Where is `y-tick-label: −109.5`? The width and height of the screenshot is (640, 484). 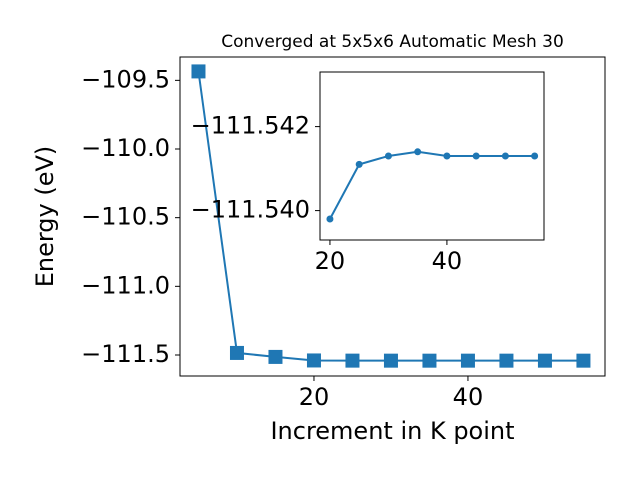 y-tick-label: −109.5 is located at coordinates (125, 79).